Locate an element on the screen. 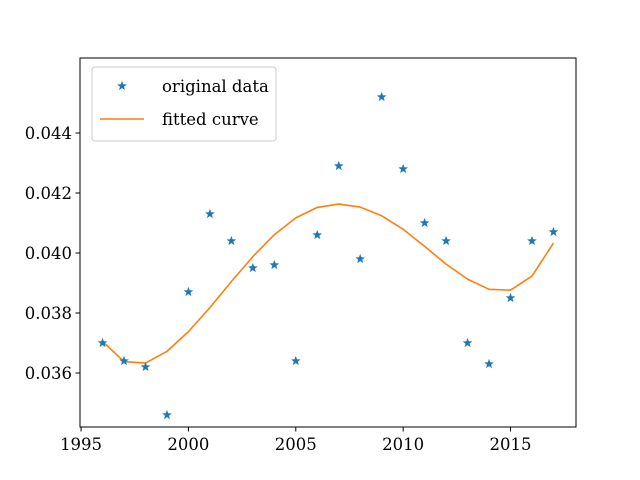  legend: original data fitted curve is located at coordinates (184, 104).